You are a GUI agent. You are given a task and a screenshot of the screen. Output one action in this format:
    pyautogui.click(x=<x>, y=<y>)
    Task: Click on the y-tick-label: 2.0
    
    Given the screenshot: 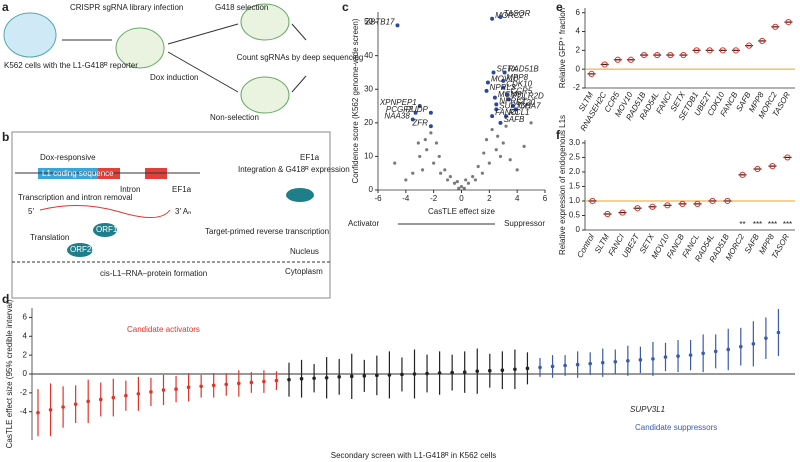 What is the action you would take?
    pyautogui.click(x=575, y=171)
    